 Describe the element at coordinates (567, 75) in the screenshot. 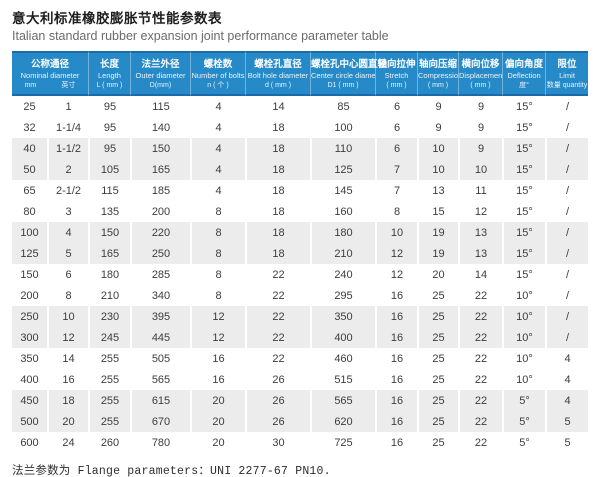

I see `column-header-en: Limit` at that location.